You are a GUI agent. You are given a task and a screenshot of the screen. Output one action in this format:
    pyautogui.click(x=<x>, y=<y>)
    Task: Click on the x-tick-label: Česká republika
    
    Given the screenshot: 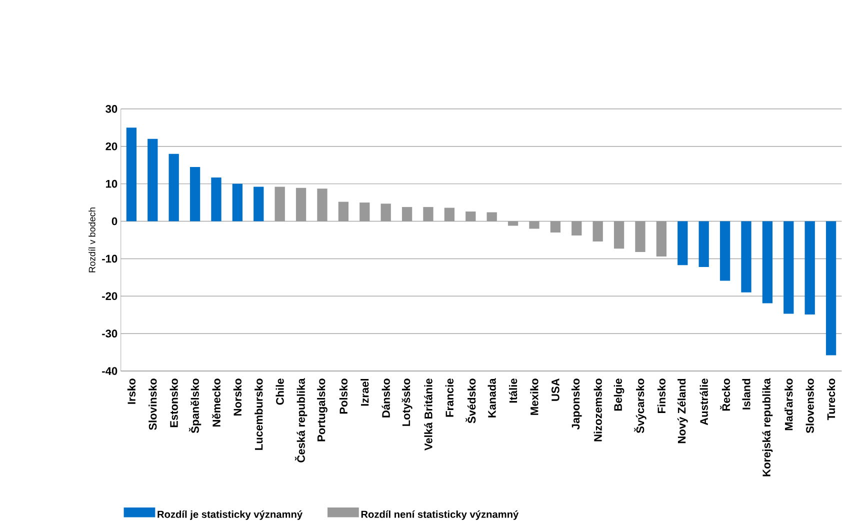 What is the action you would take?
    pyautogui.click(x=301, y=420)
    